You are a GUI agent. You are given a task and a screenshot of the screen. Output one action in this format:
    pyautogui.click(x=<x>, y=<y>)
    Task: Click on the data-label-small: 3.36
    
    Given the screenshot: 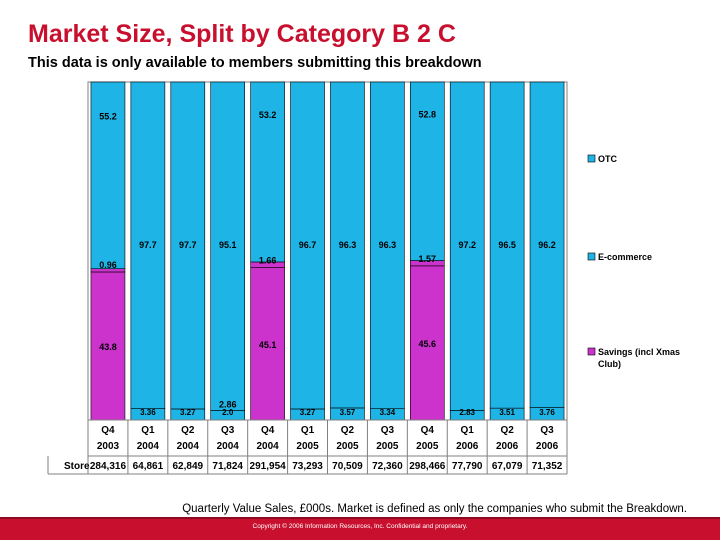 What is the action you would take?
    pyautogui.click(x=148, y=412)
    